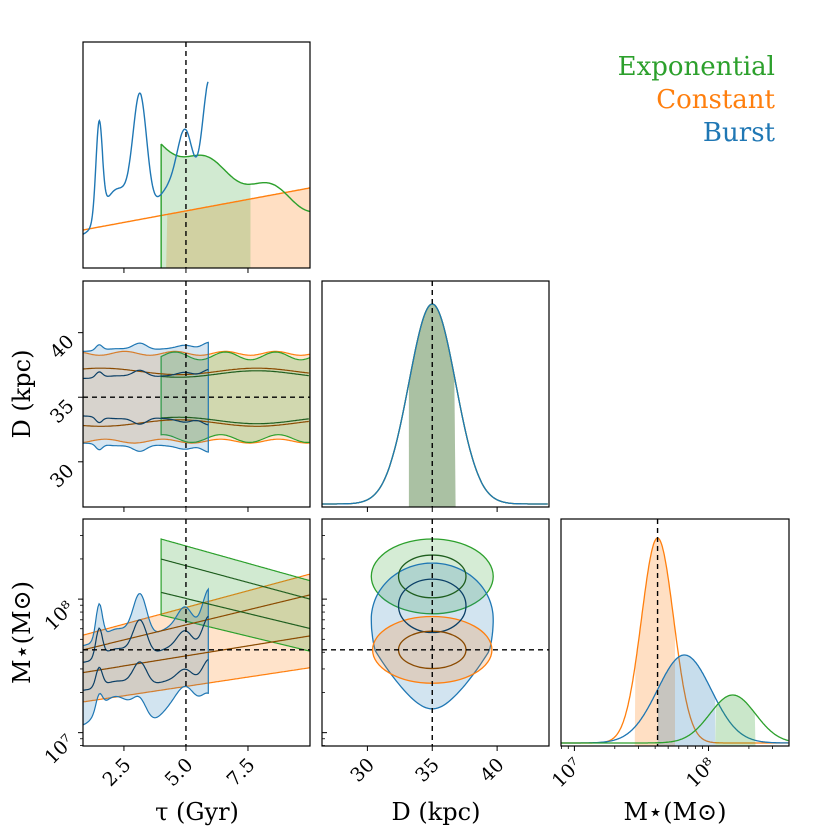 The width and height of the screenshot is (830, 830). Describe the element at coordinates (567, 773) in the screenshot. I see `x-tick-label-logM: 10⁷` at that location.